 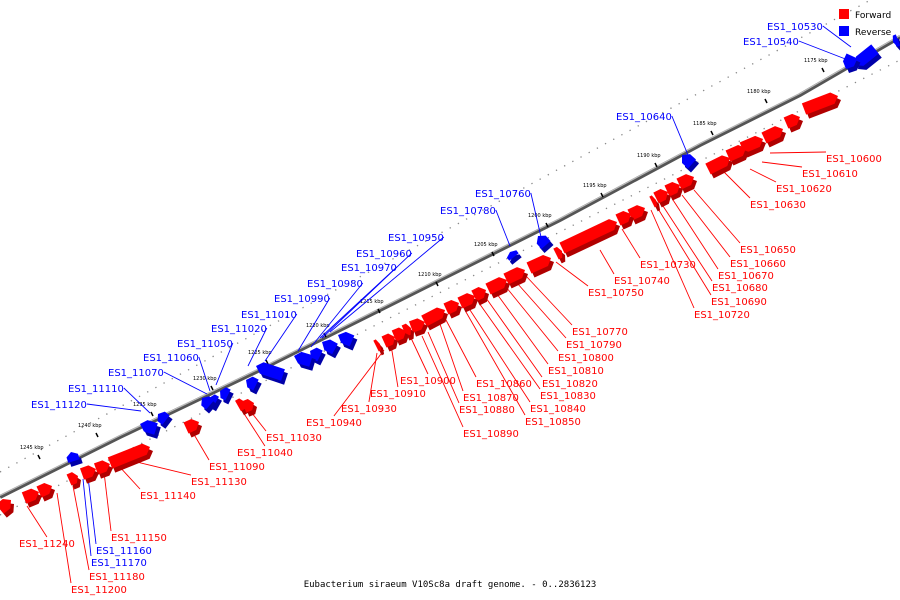 What do you see at coordinates (771, 42) in the screenshot?
I see `gene-label-es1-10540: ES1_10540` at bounding box center [771, 42].